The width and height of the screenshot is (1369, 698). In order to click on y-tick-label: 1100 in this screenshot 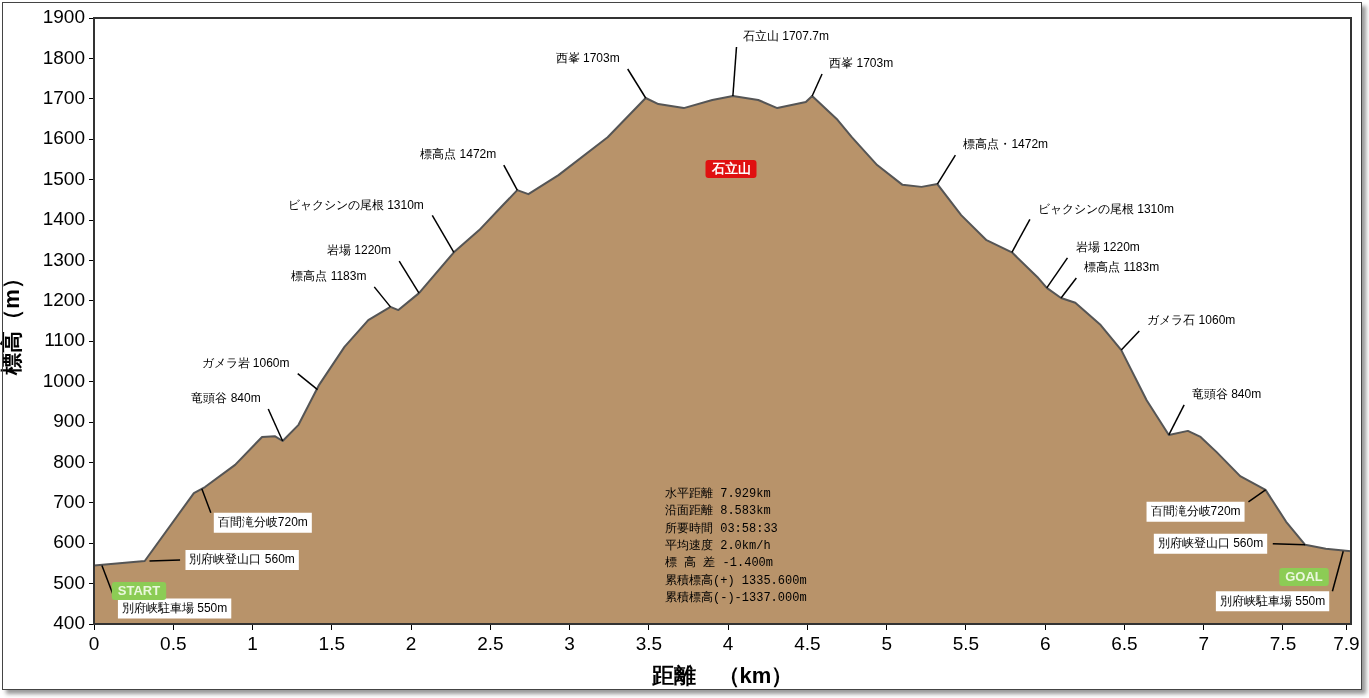, I will do `click(64, 340)`.